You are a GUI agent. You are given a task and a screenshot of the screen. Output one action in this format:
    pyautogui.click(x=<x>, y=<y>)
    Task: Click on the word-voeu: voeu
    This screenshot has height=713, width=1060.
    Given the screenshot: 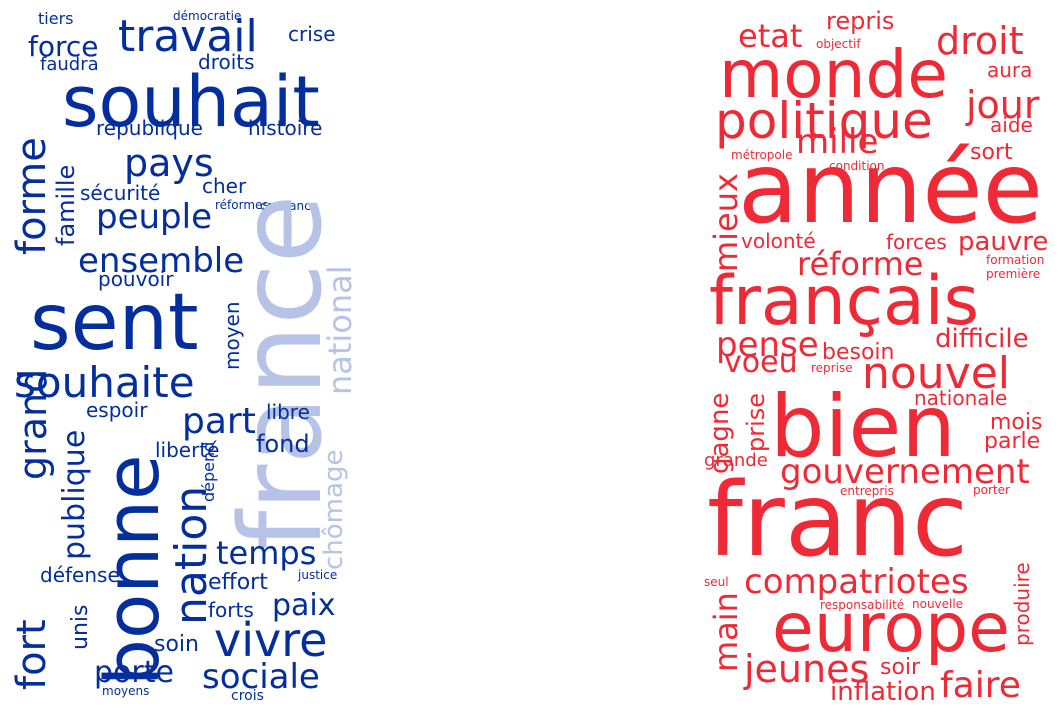 What is the action you would take?
    pyautogui.click(x=761, y=362)
    